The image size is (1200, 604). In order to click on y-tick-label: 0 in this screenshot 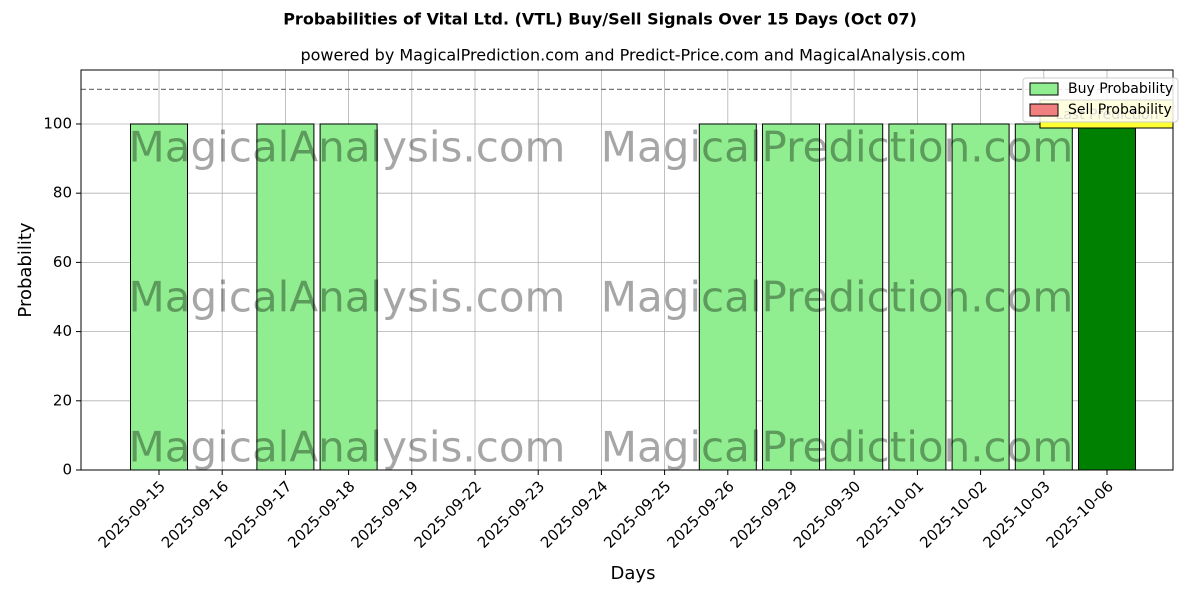, I will do `click(67, 470)`.